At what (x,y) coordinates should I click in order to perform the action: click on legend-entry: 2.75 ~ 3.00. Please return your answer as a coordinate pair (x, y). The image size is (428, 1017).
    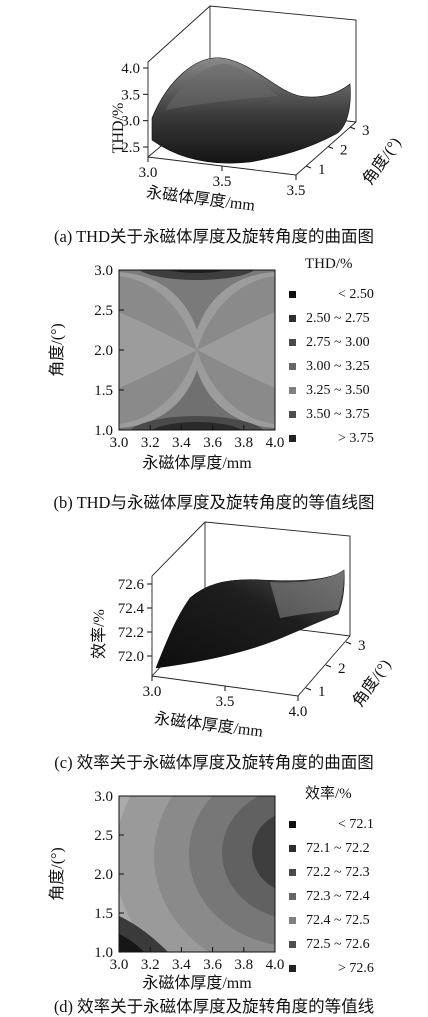
    Looking at the image, I should click on (338, 342).